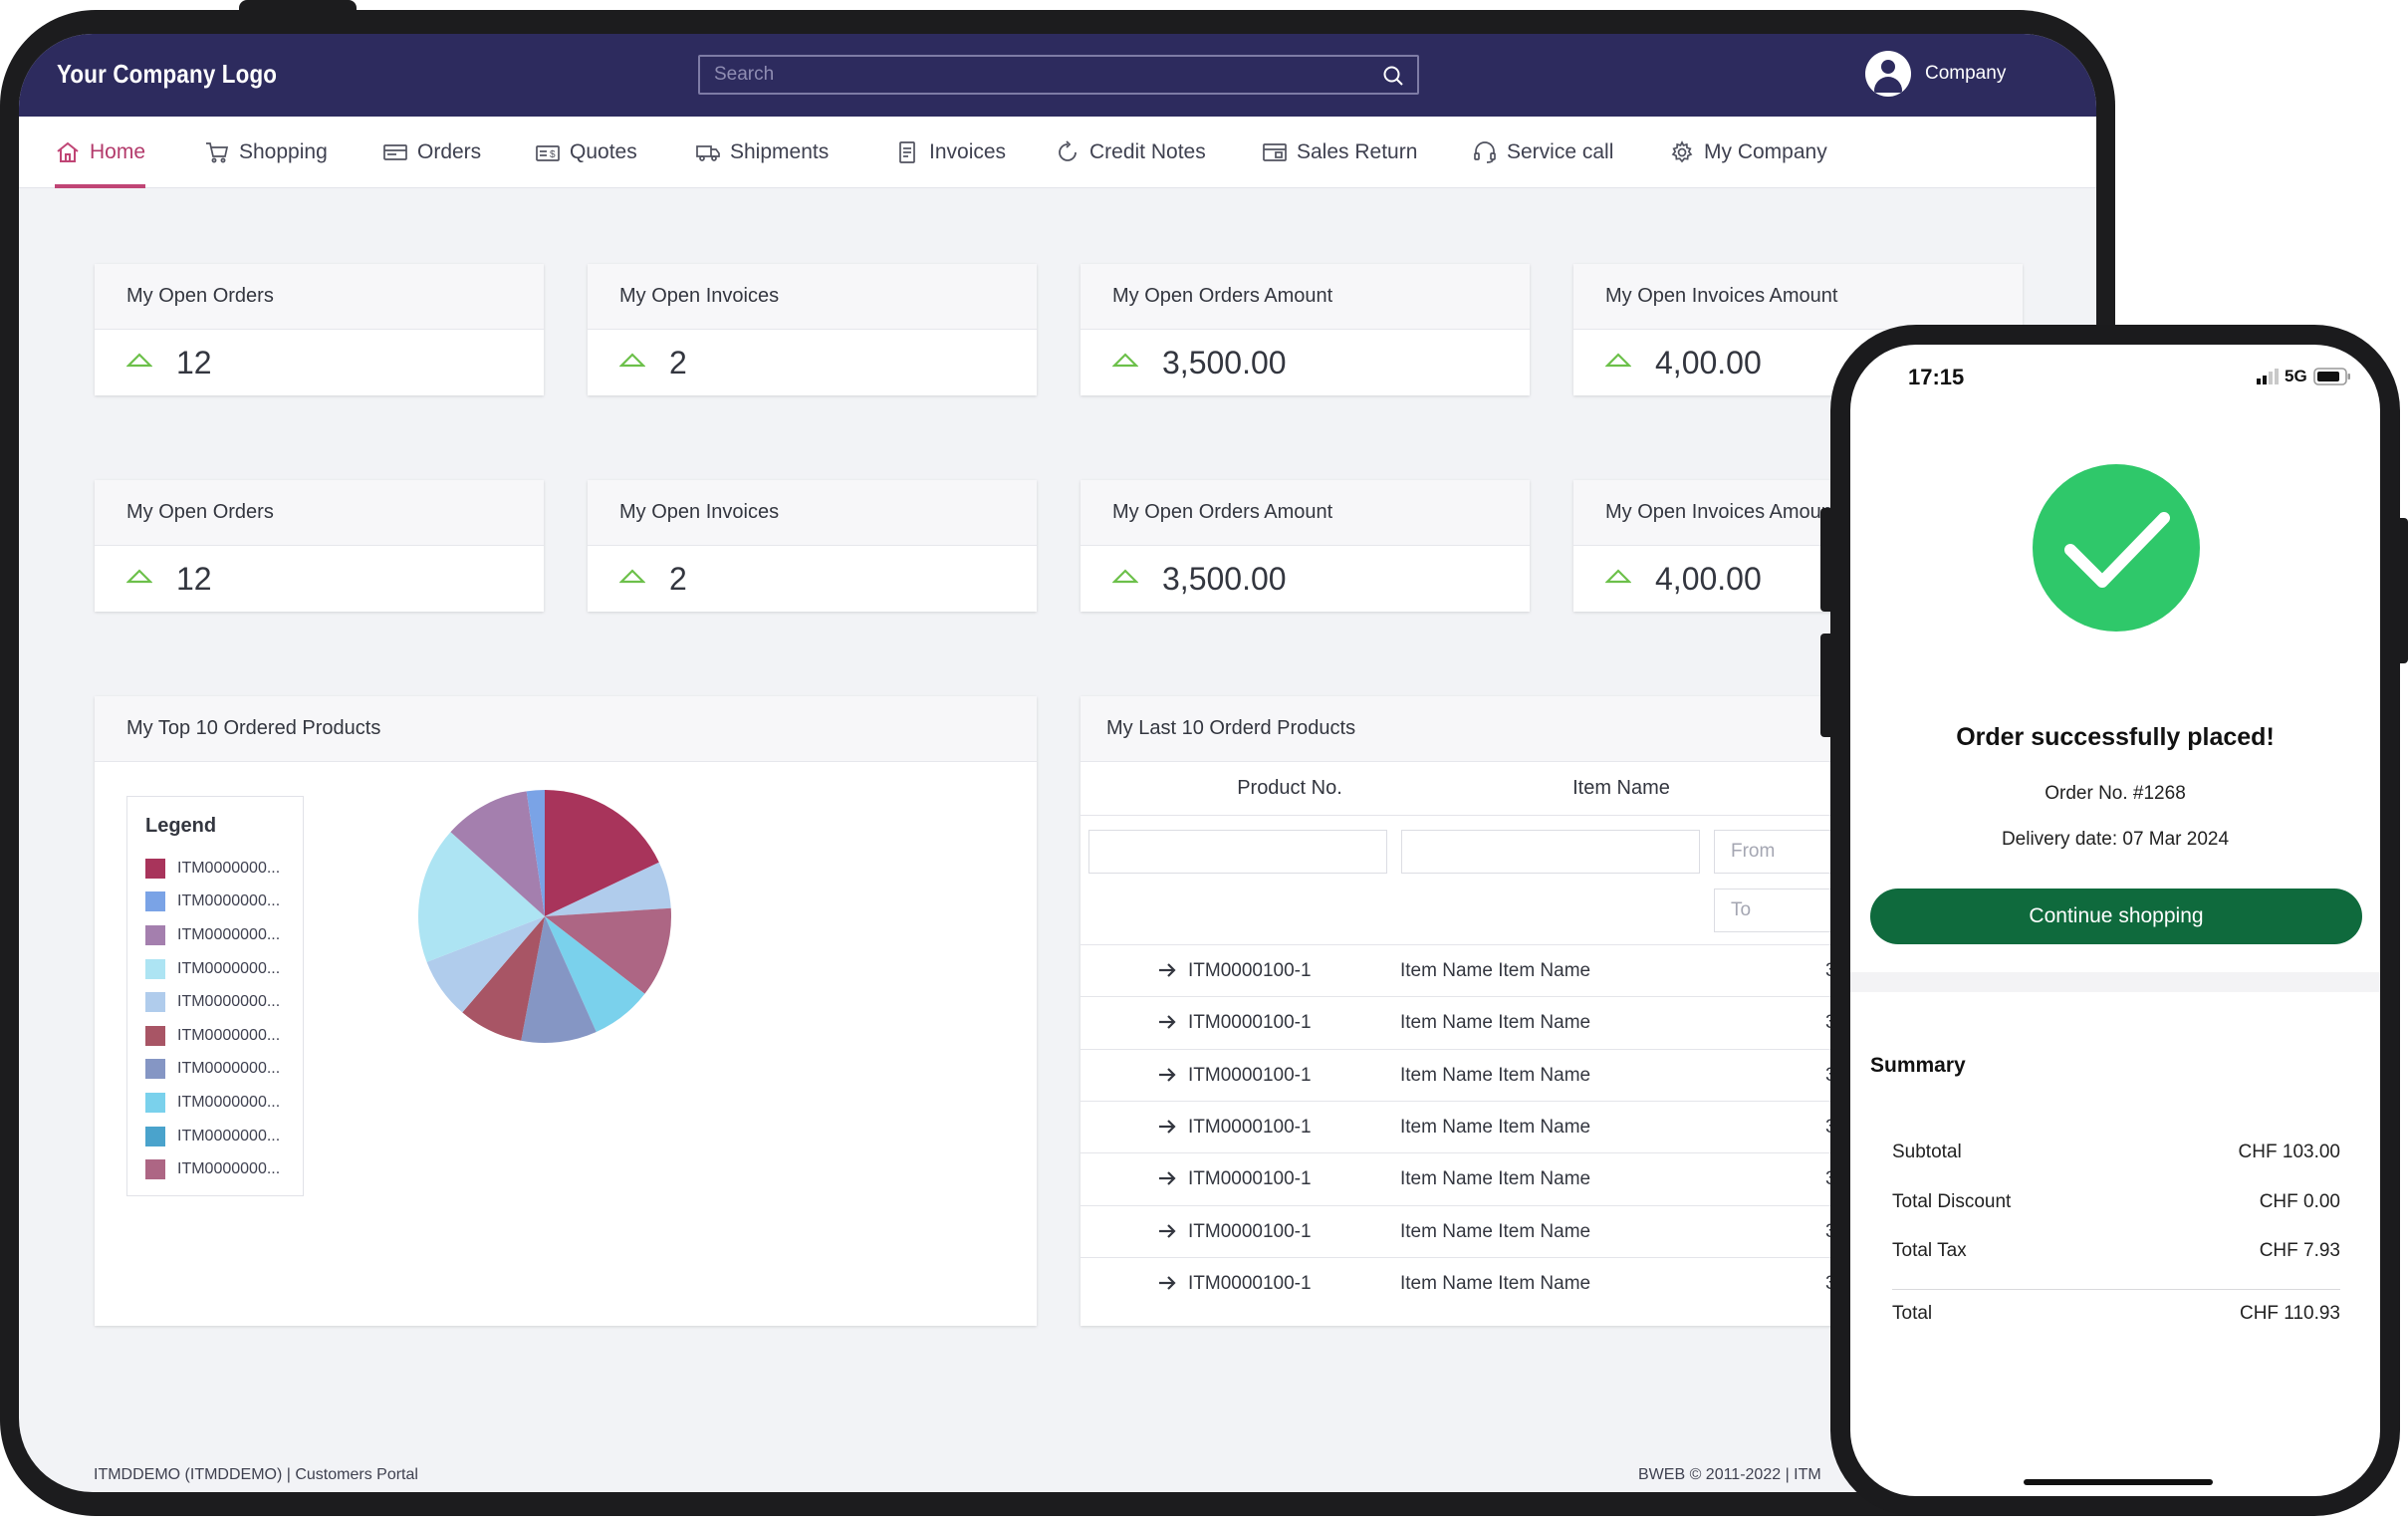 This screenshot has width=2408, height=1526. Describe the element at coordinates (266, 152) in the screenshot. I see `nav-item-shopping: Shopping` at that location.